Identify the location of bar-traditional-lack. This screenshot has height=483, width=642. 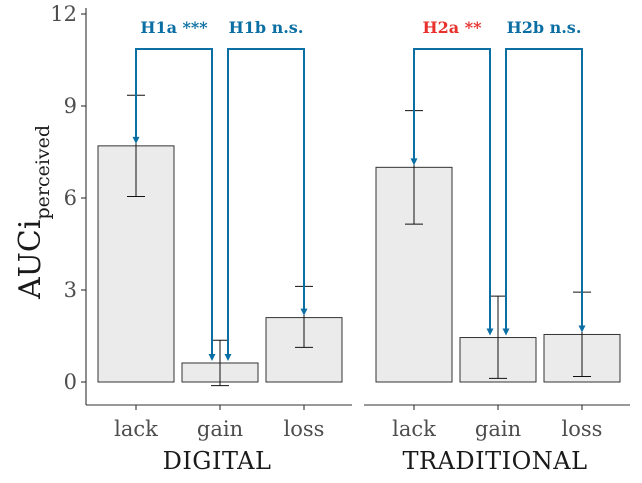
(414, 274).